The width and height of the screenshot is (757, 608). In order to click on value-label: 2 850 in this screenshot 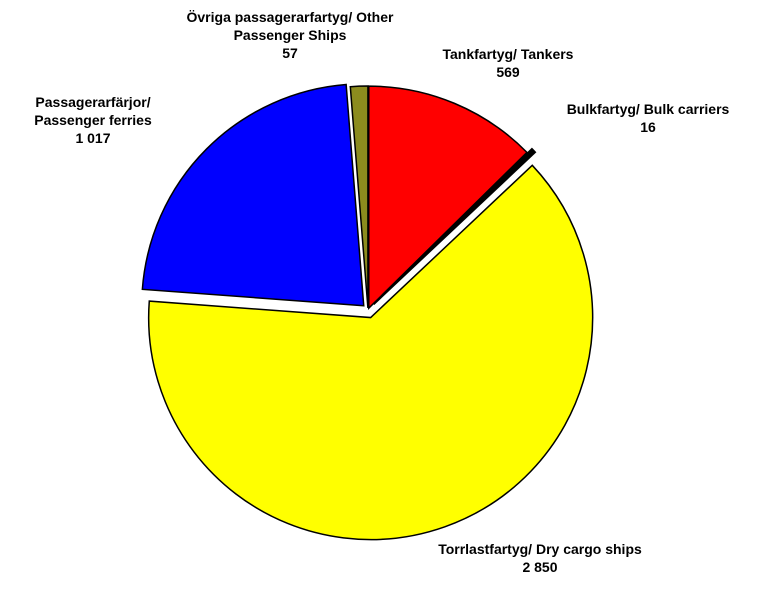, I will do `click(540, 567)`.